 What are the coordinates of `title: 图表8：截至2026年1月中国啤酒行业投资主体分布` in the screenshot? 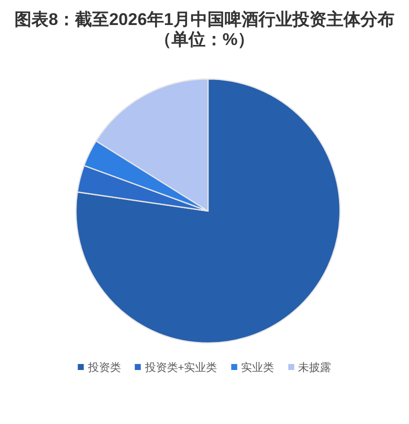 It's located at (204, 19).